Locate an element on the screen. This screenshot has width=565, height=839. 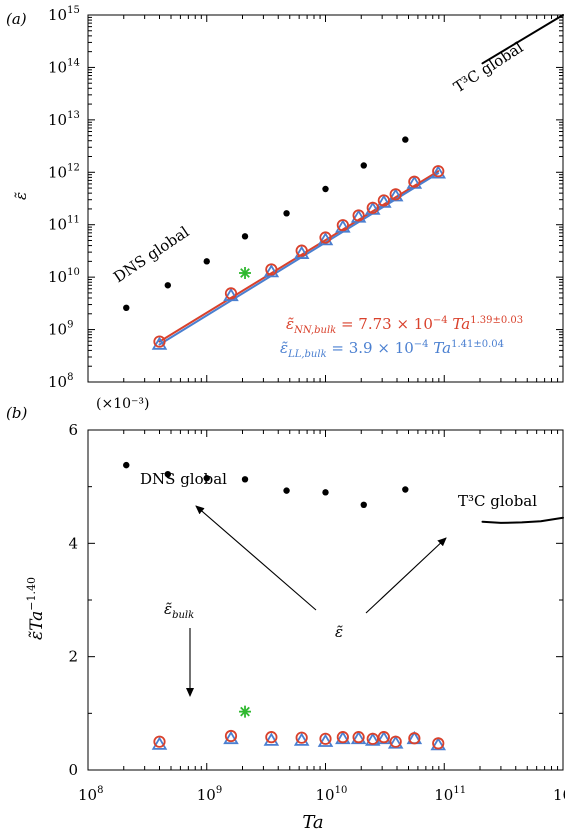
panel-b-t3c-annotation: T³C global is located at coordinates (497, 501).